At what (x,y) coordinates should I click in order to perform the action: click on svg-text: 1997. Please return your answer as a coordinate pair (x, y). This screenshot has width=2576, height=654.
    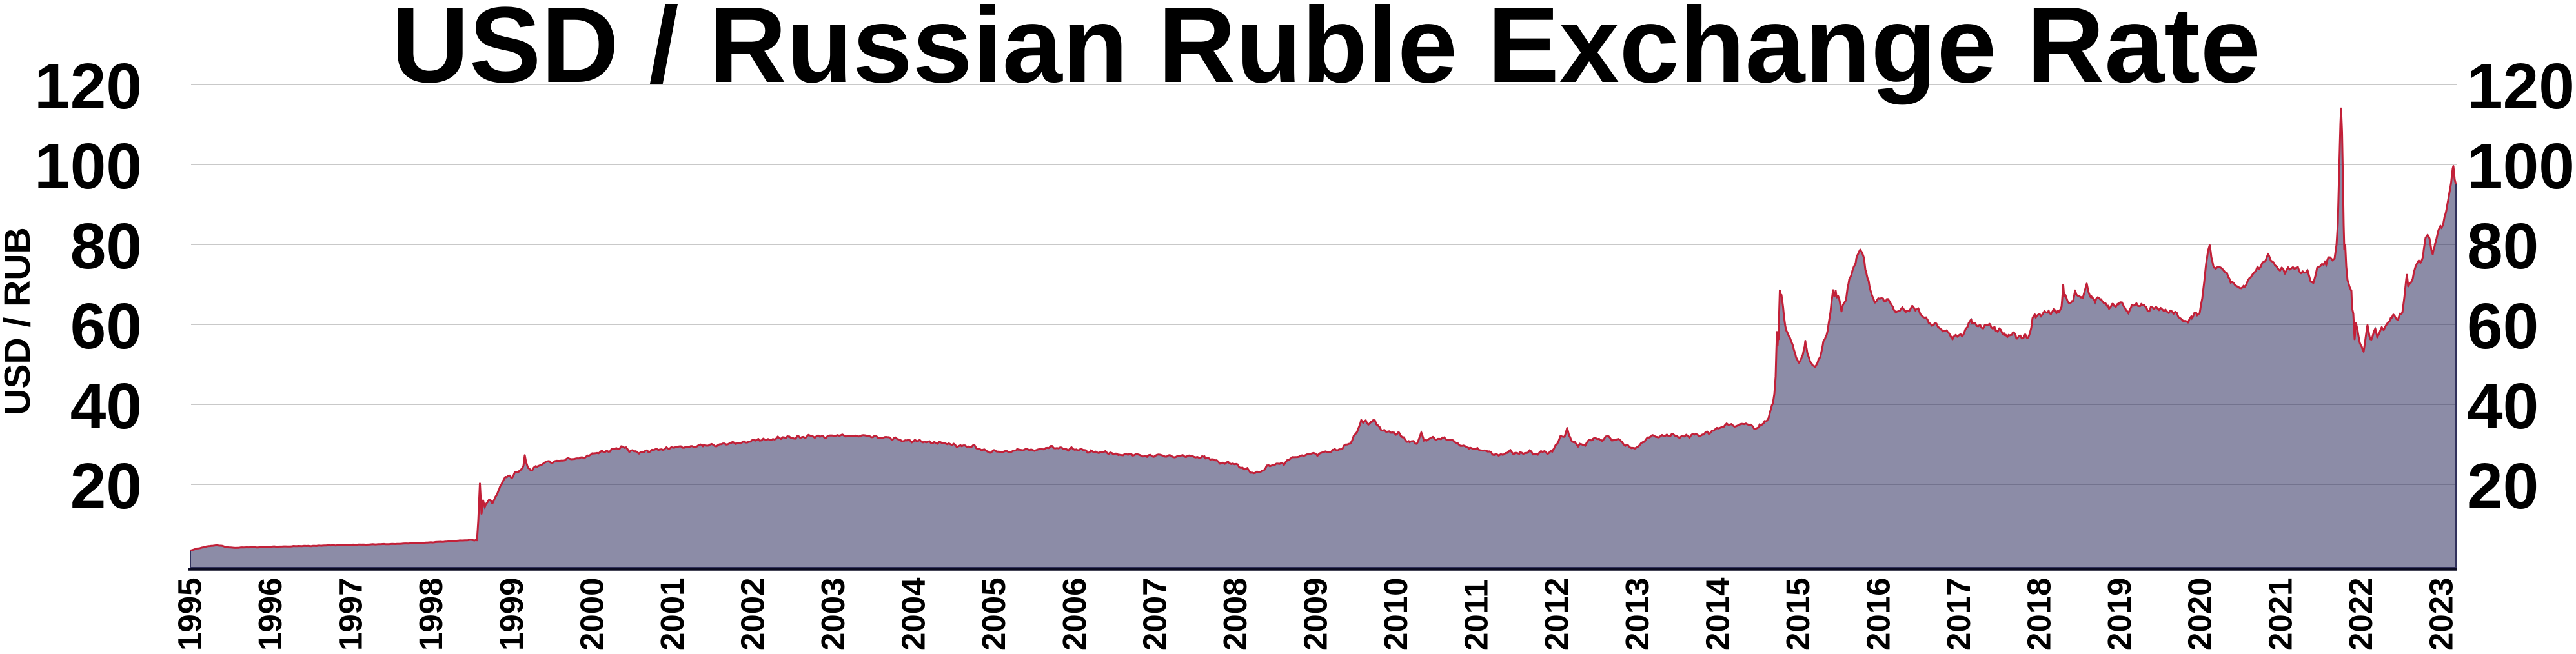
    Looking at the image, I should click on (350, 614).